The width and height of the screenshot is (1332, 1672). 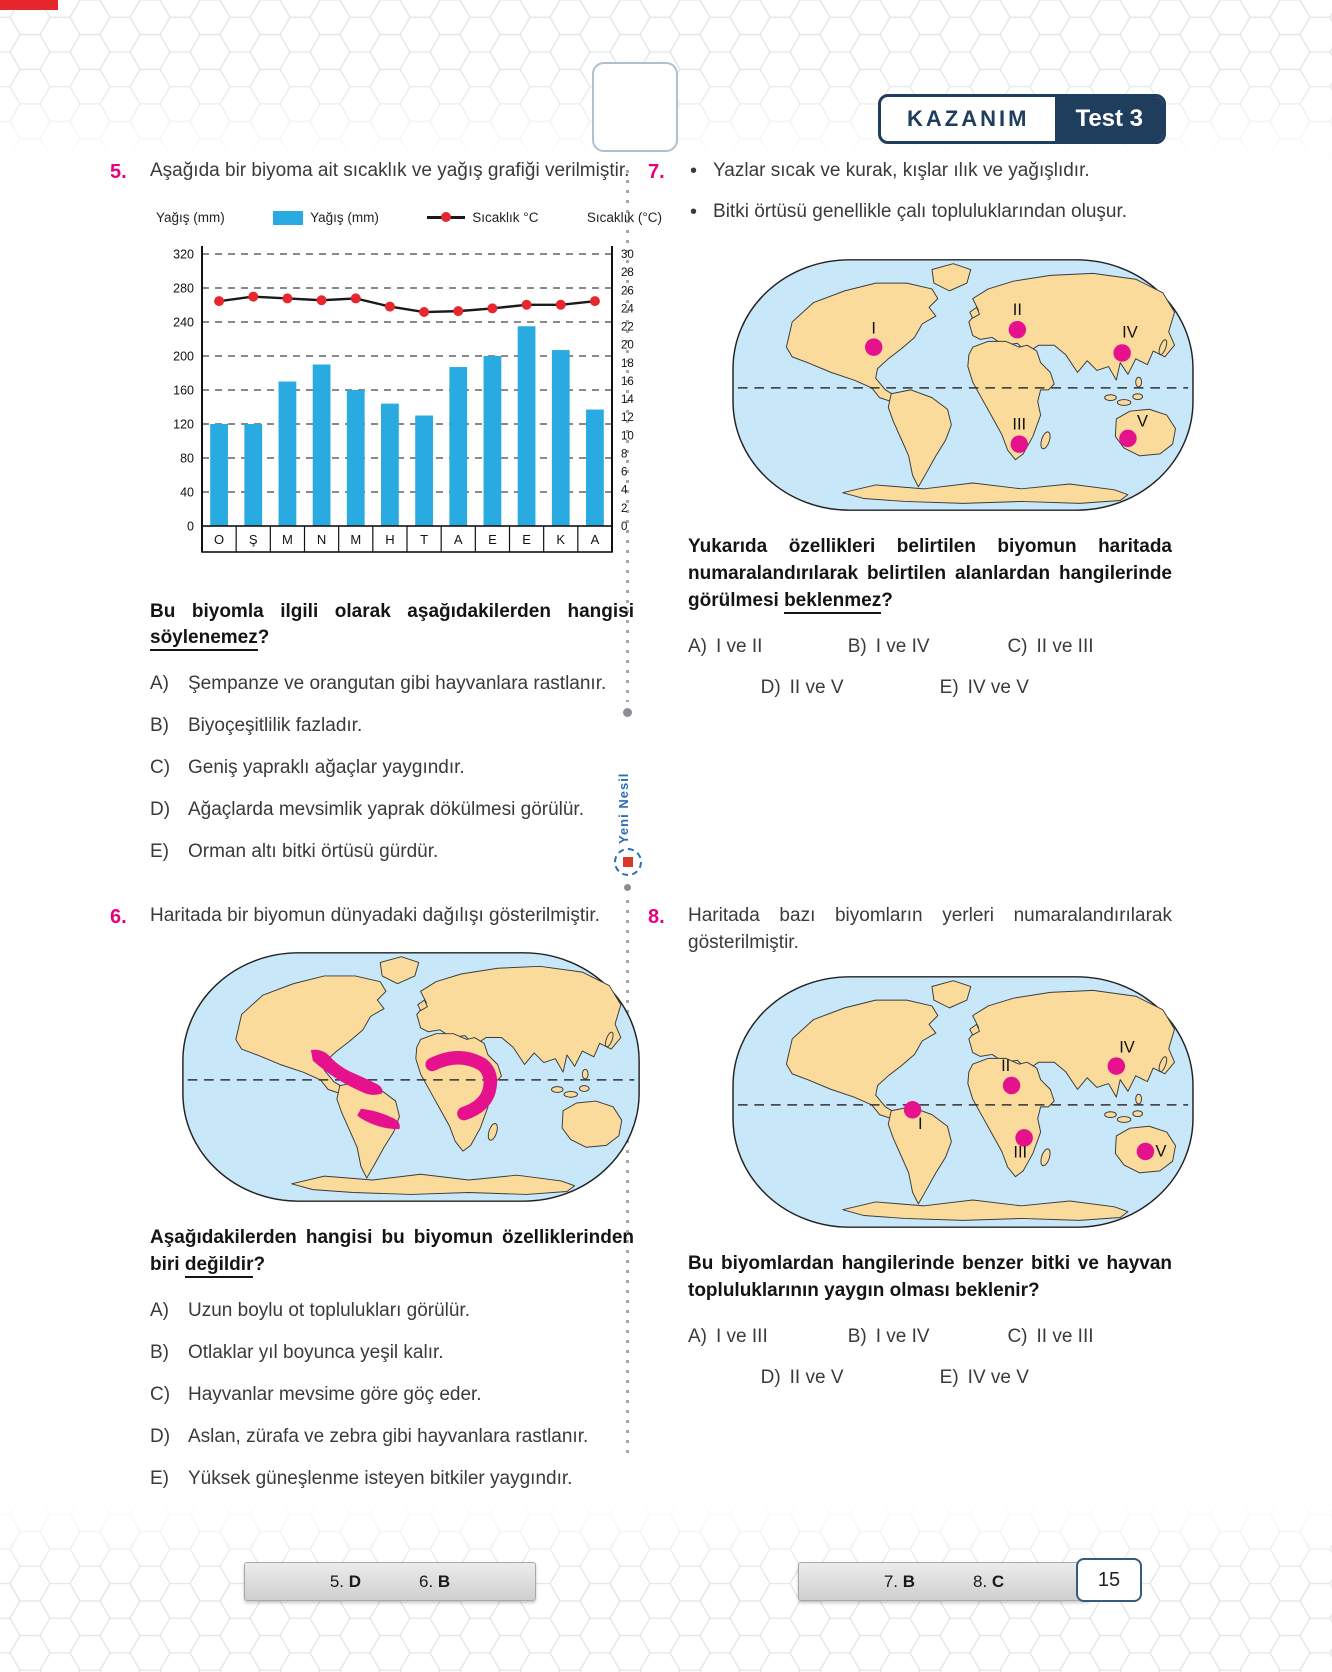 I want to click on bar-swatch-icon, so click(x=288, y=217).